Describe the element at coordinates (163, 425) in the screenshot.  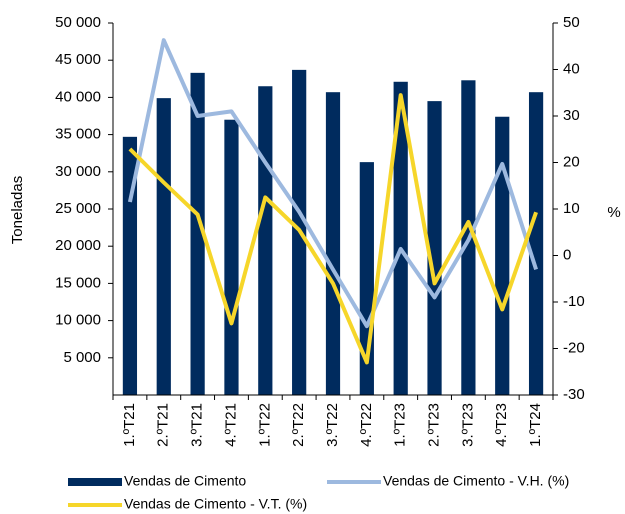
I see `x-tick-label: 2.ºT21` at that location.